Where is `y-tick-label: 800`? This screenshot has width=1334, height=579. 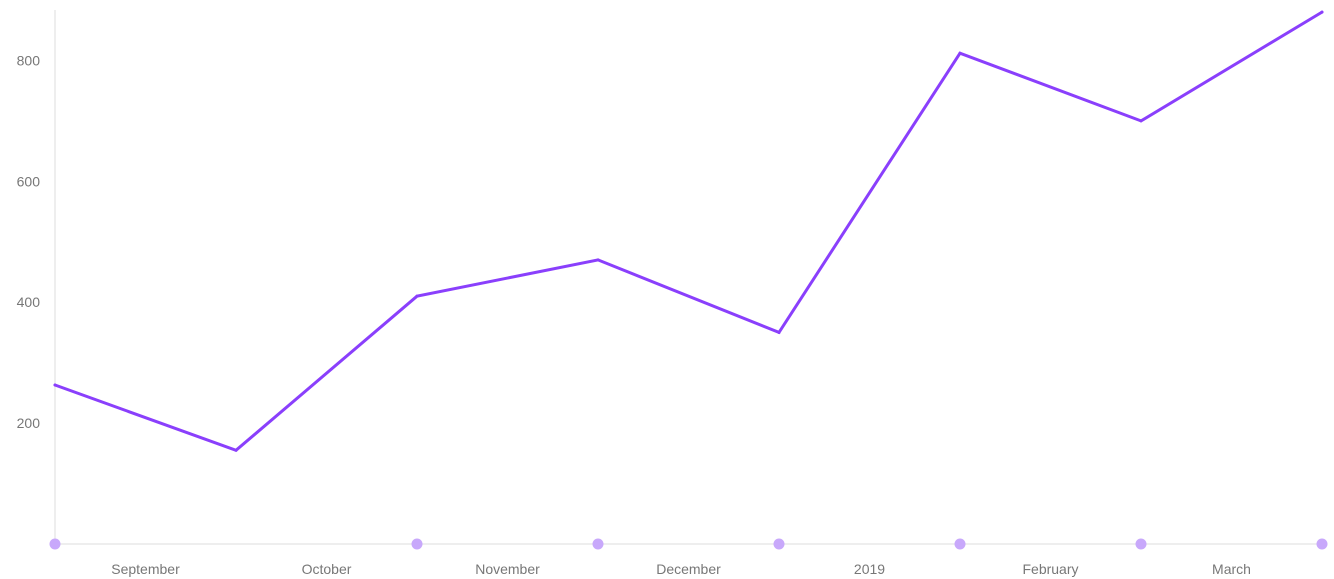
y-tick-label: 800 is located at coordinates (29, 60).